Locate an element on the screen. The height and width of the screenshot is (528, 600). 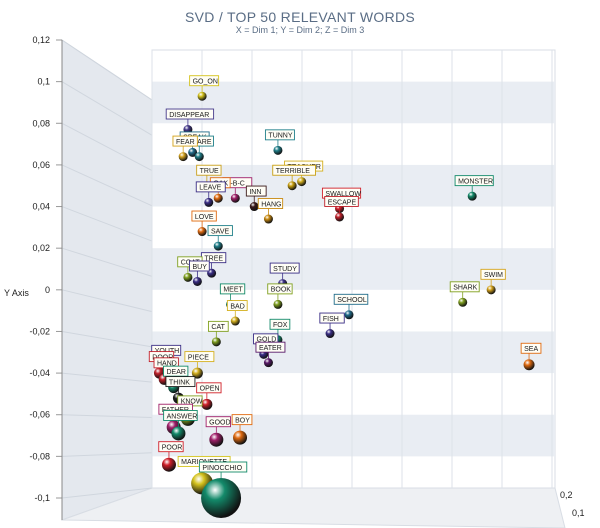
point-label: SAVE is located at coordinates (220, 231).